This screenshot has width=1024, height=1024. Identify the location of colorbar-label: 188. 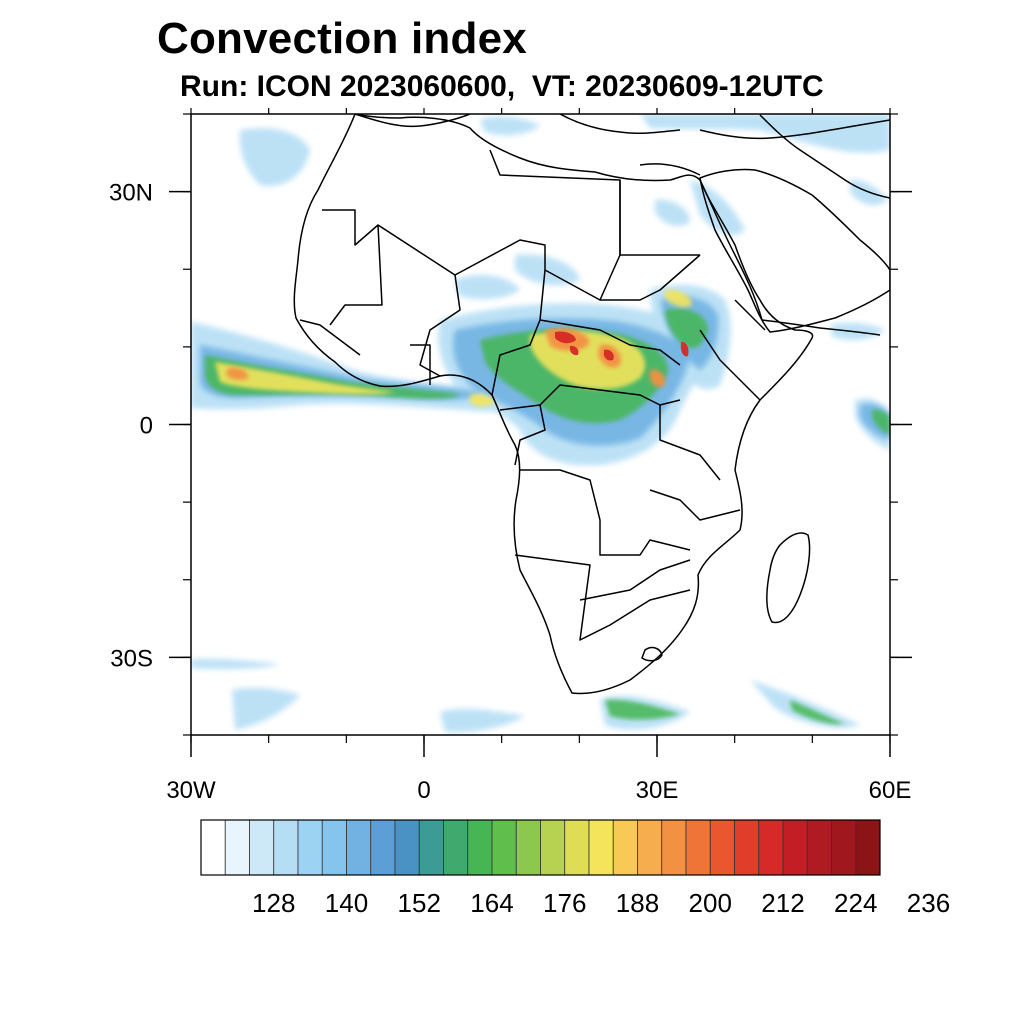
(637, 903).